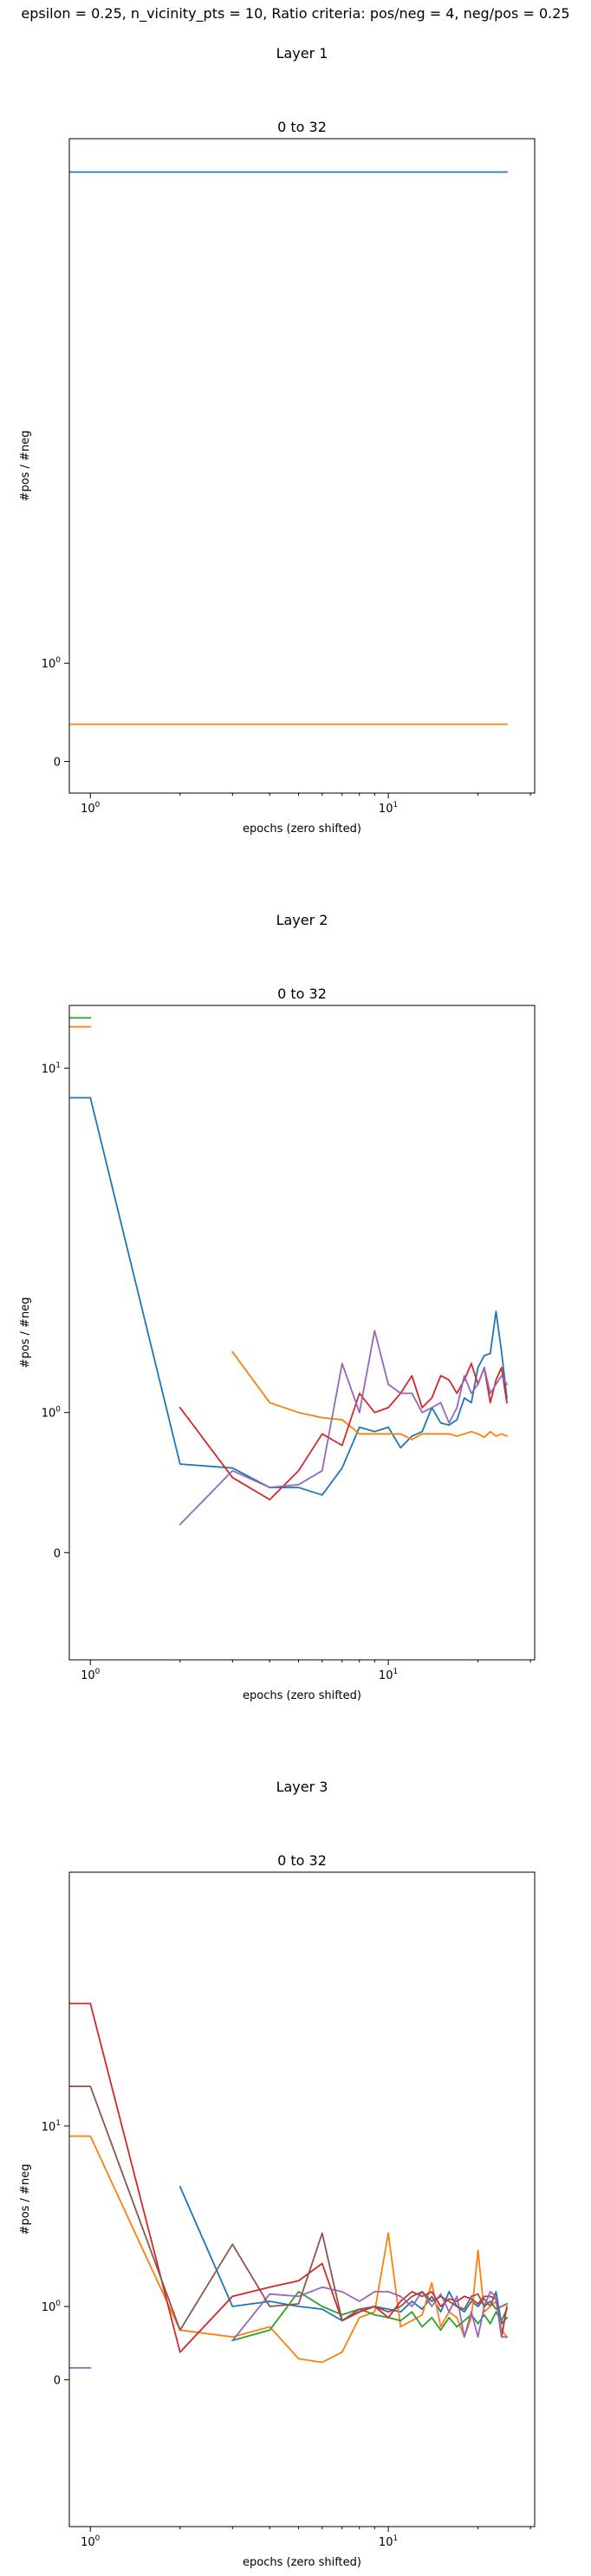 The image size is (591, 2576). I want to click on layer-title: Layer 3, so click(302, 1787).